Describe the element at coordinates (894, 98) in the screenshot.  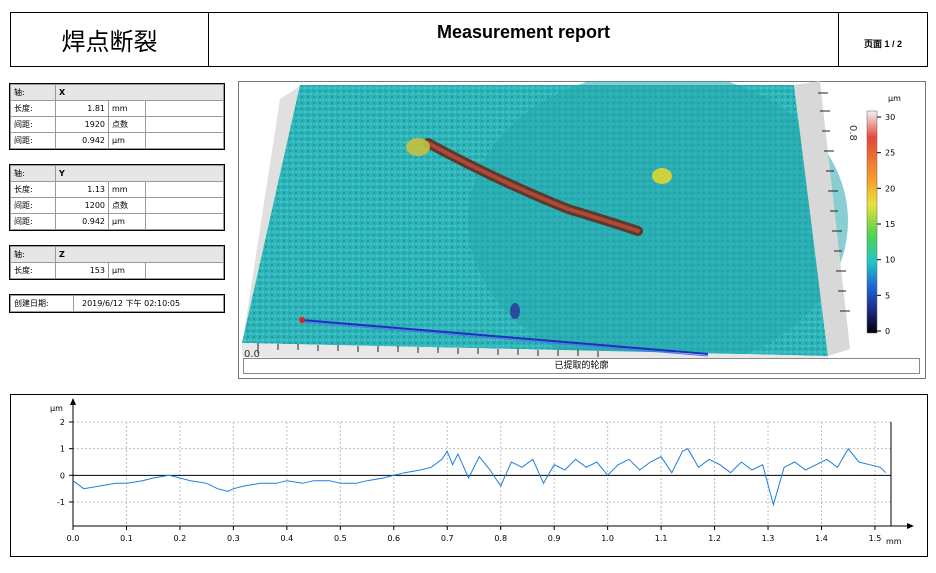
I see `colorbar-unit: µm` at that location.